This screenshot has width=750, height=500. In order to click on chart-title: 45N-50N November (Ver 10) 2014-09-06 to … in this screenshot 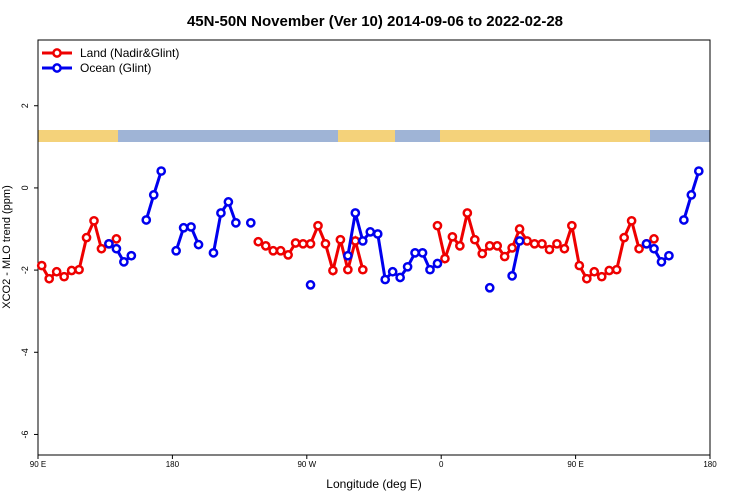, I will do `click(375, 21)`.